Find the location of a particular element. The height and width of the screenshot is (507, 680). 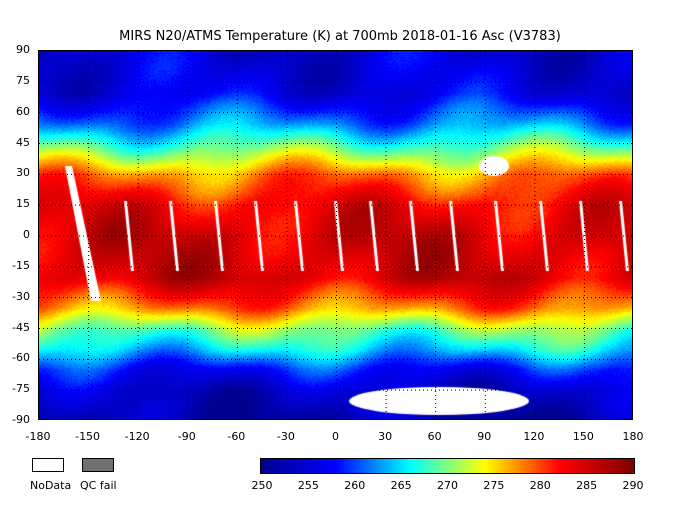

lon-tick-label: -30 is located at coordinates (286, 436).